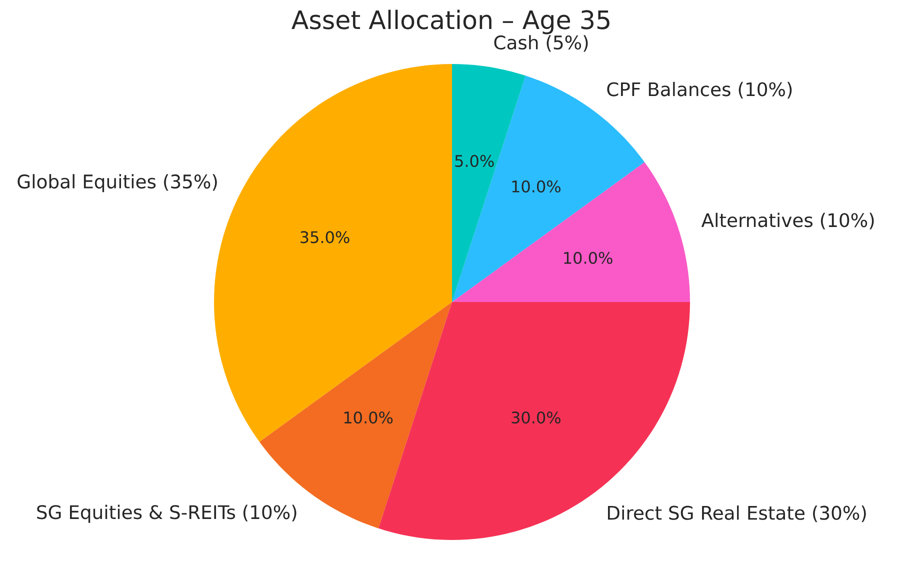 The height and width of the screenshot is (576, 903). What do you see at coordinates (166, 513) in the screenshot?
I see `slice-label: SG Equities & S-REITs (10%)` at bounding box center [166, 513].